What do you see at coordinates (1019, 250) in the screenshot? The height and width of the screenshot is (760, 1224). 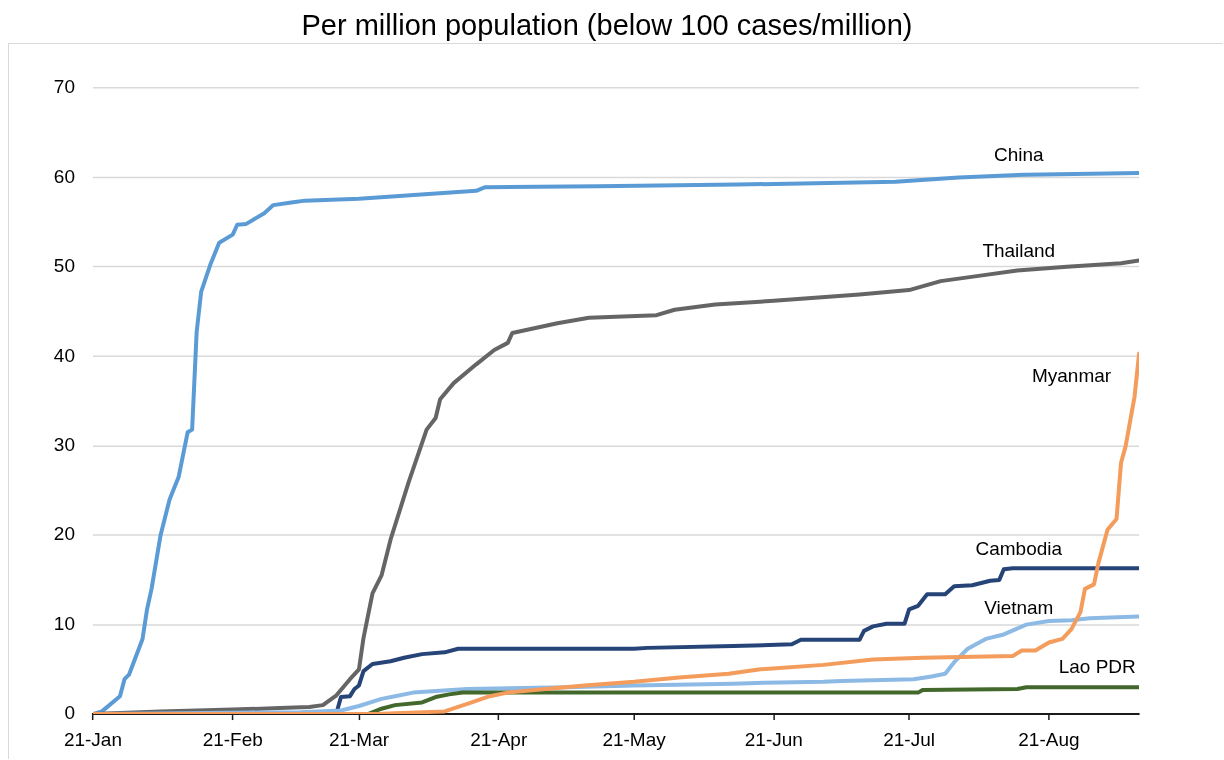 I see `series-label: Thailand` at bounding box center [1019, 250].